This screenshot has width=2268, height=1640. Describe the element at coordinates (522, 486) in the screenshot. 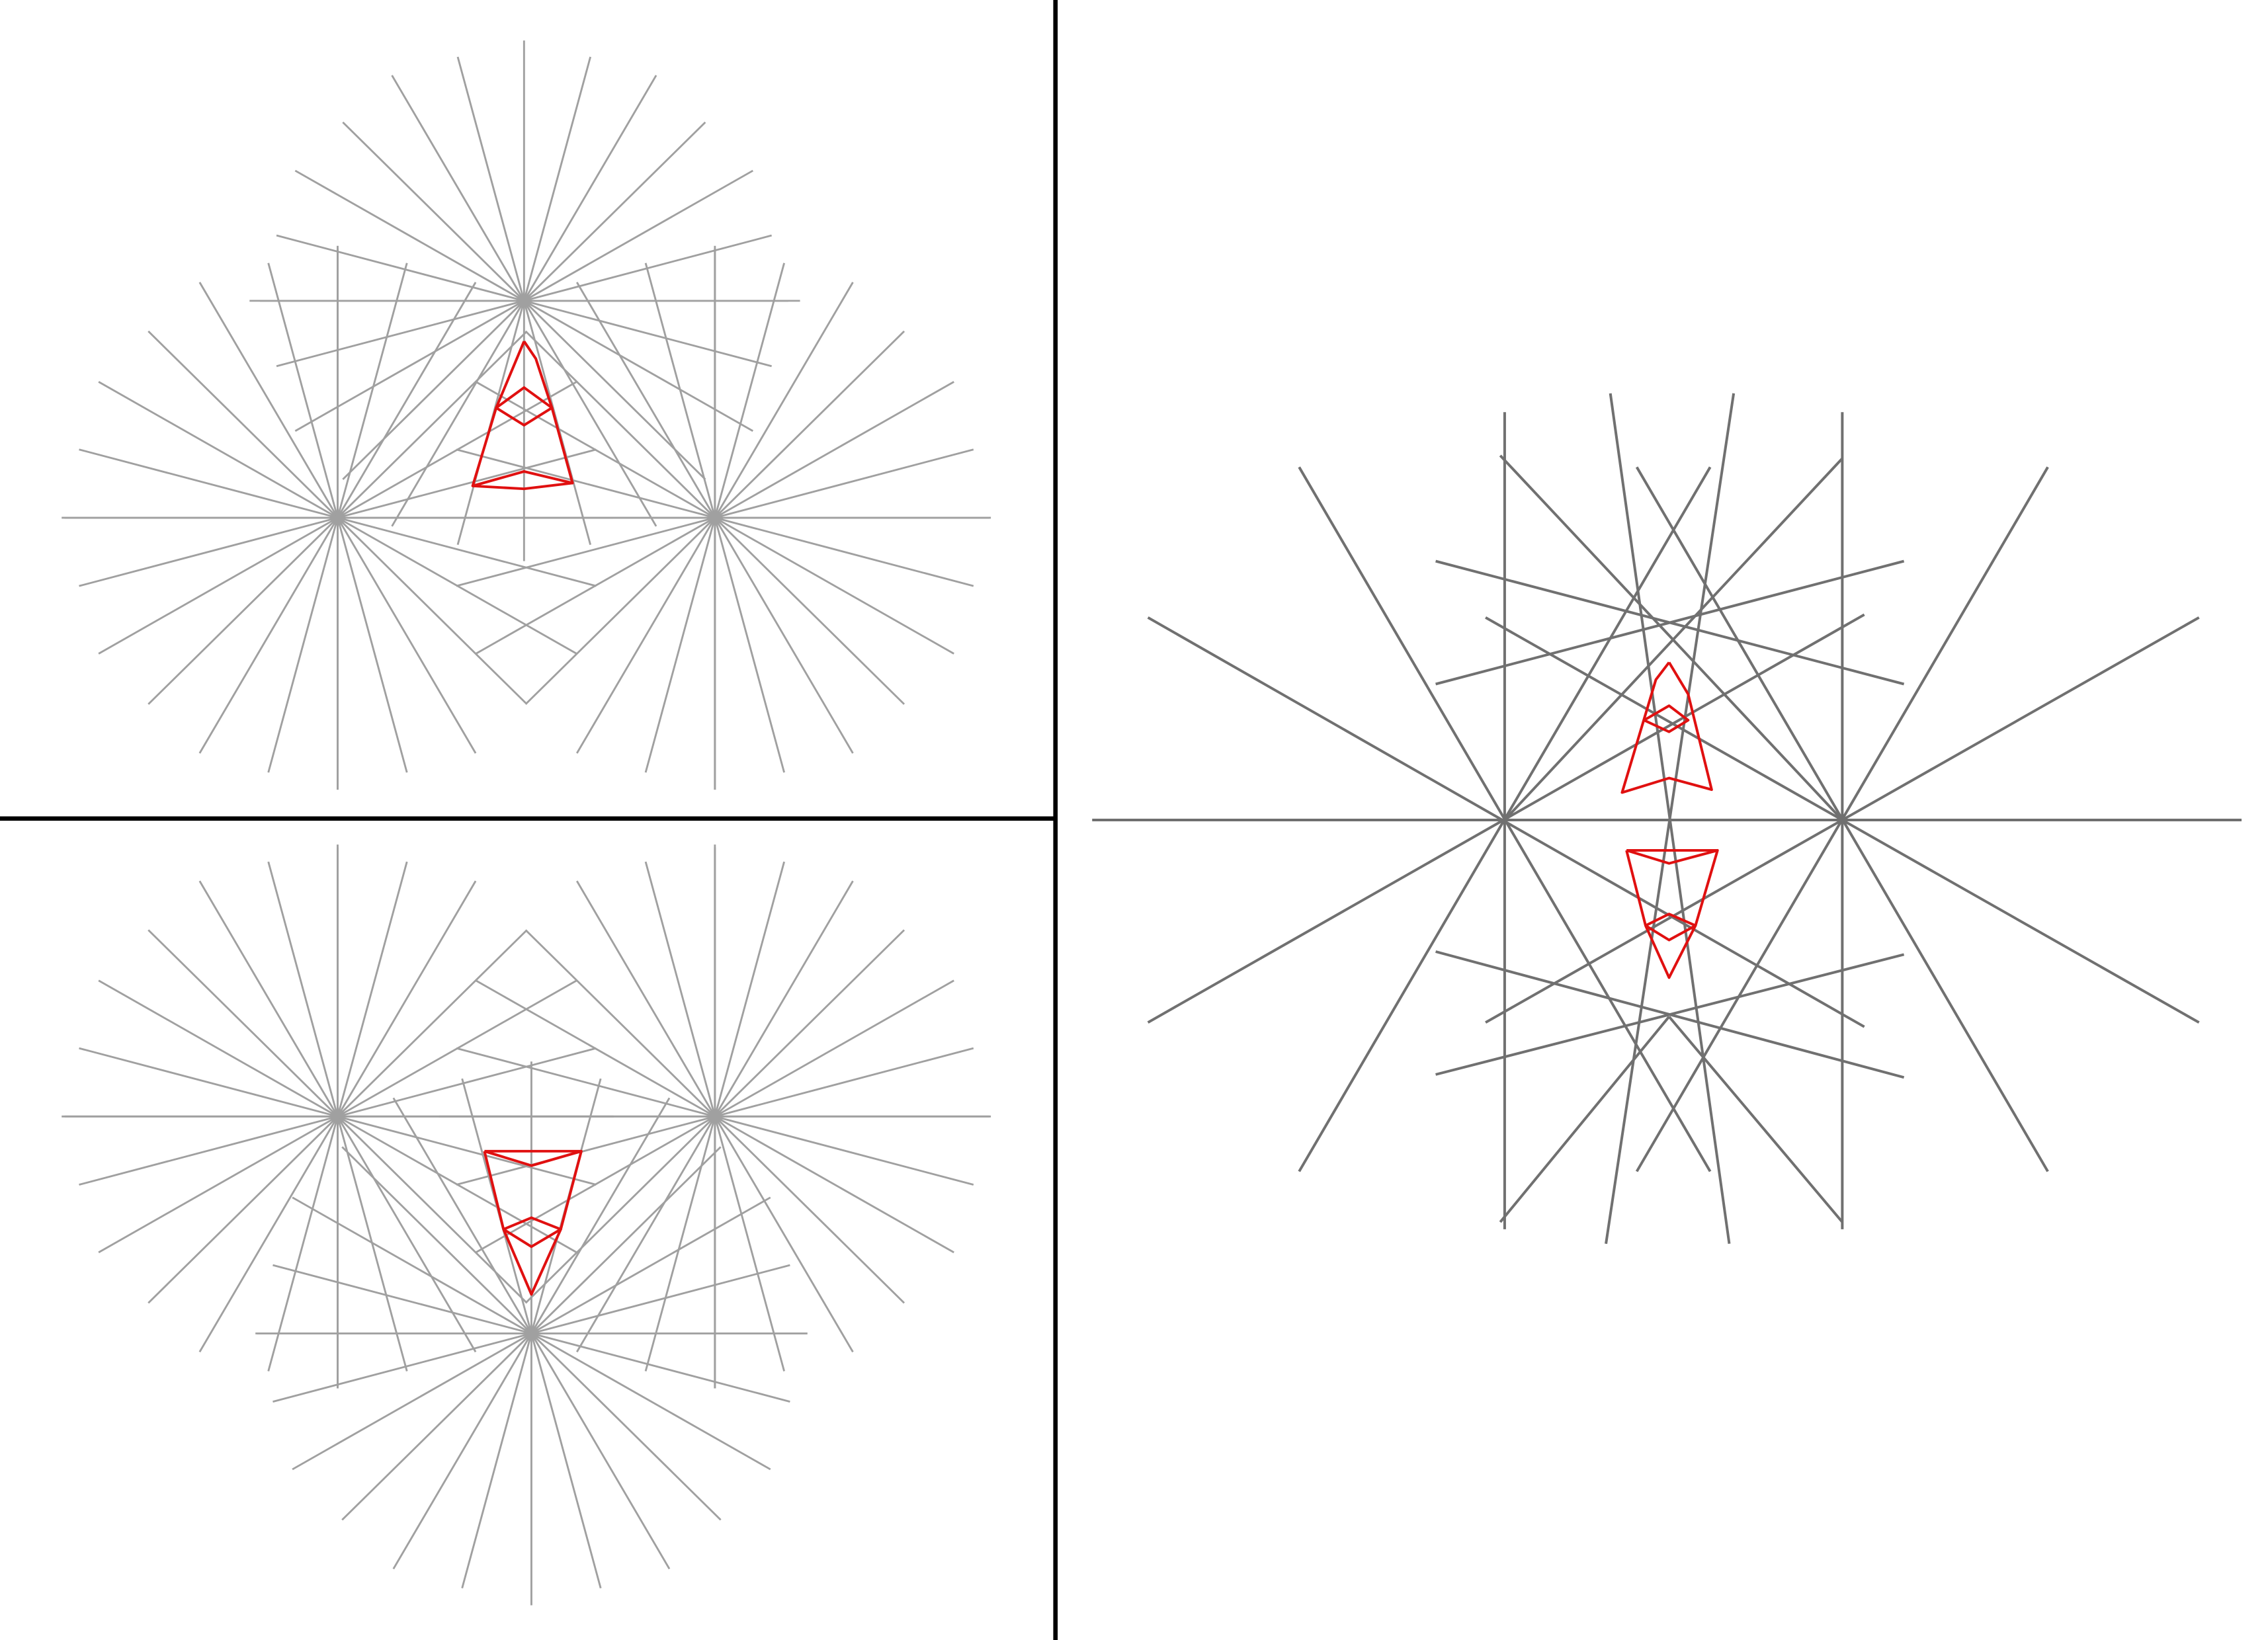

I see `red-base` at that location.